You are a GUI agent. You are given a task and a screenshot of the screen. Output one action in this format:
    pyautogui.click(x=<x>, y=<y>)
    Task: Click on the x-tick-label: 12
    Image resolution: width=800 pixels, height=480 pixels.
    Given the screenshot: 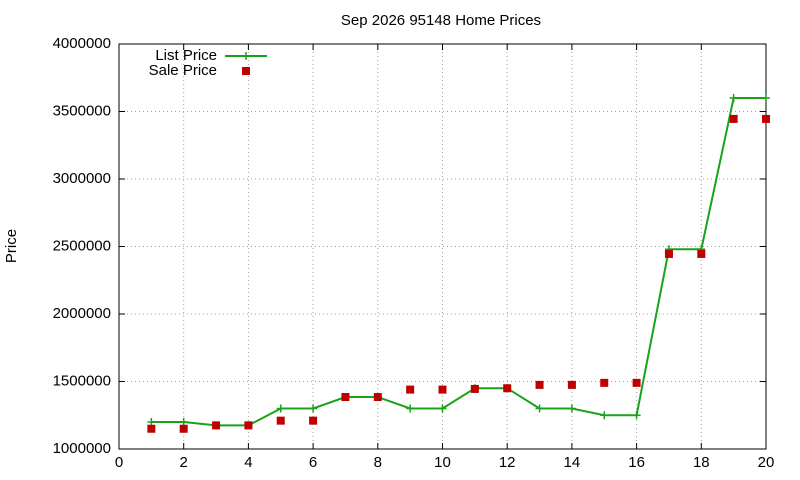 What is the action you would take?
    pyautogui.click(x=507, y=462)
    